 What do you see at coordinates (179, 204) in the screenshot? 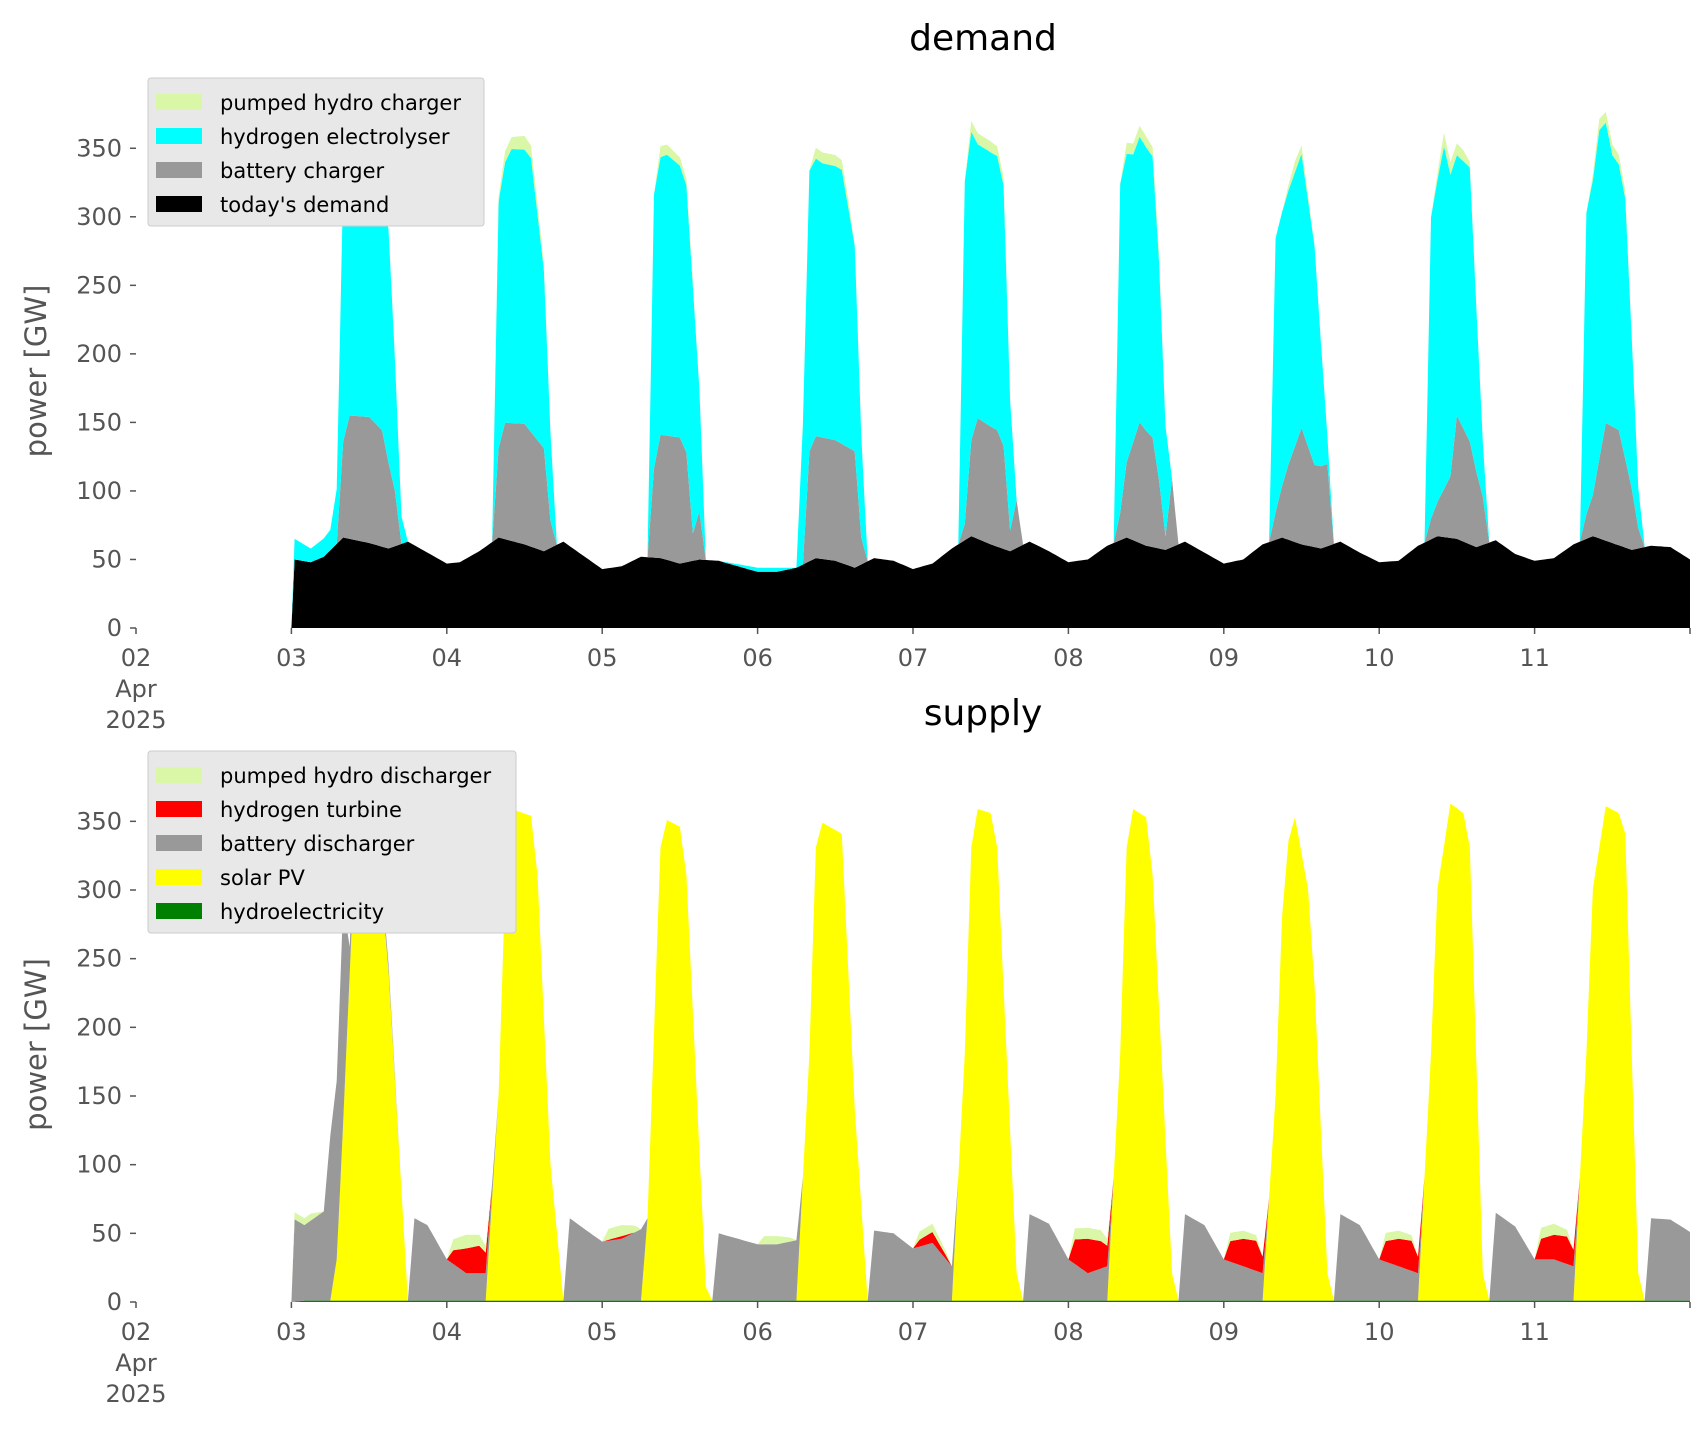
I see `legend-swatch-today-s-demand` at bounding box center [179, 204].